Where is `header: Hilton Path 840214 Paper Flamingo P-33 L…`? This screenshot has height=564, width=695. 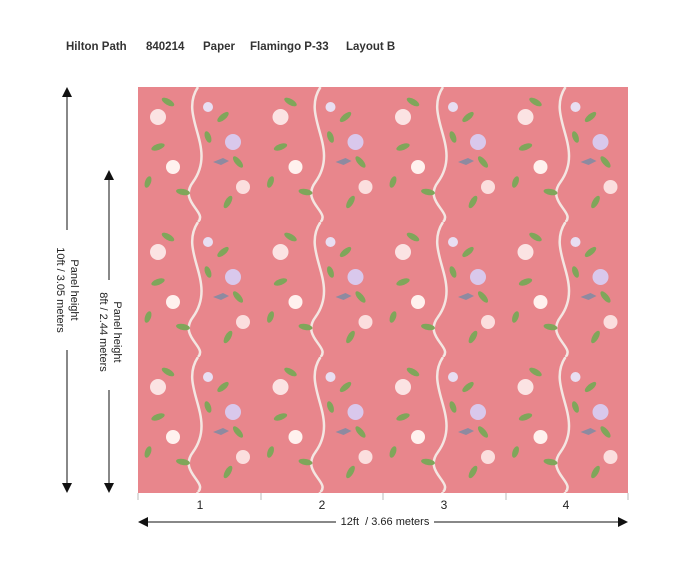 header: Hilton Path 840214 Paper Flamingo P-33 L… is located at coordinates (230, 47).